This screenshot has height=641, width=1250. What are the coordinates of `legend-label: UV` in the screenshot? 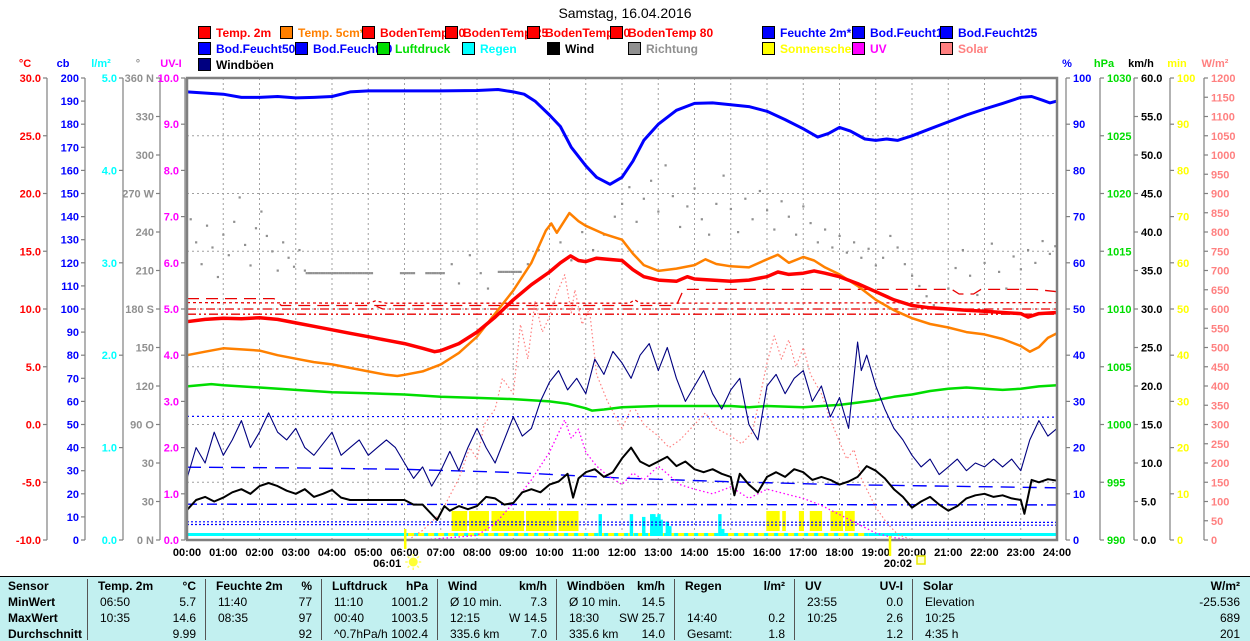 It's located at (878, 49).